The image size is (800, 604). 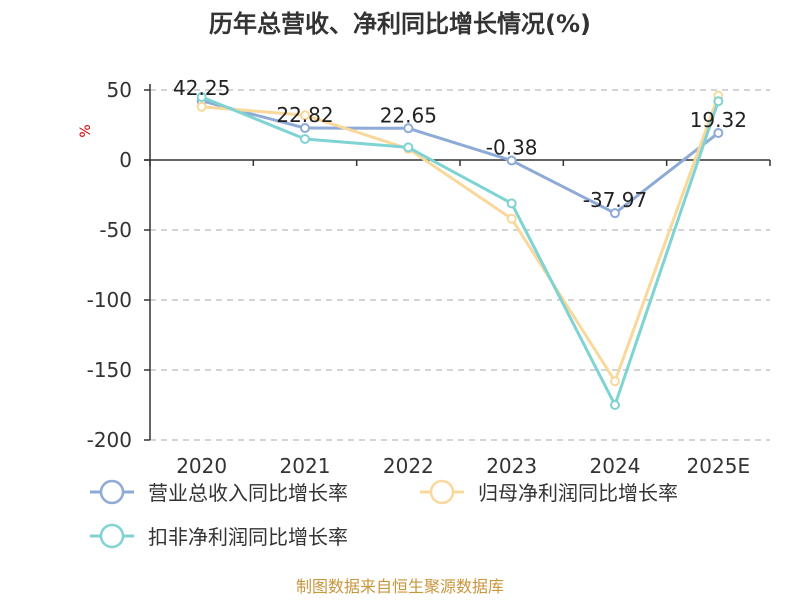 I want to click on legend-label: 归母净利润同比增长率, so click(x=578, y=493).